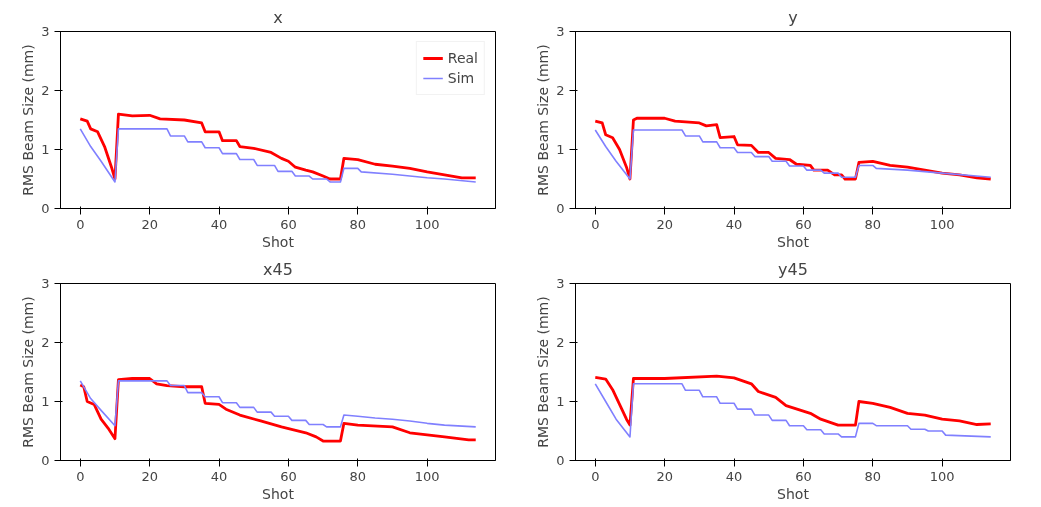 The height and width of the screenshot is (507, 1041). What do you see at coordinates (793, 17) in the screenshot?
I see `chart-title: y` at bounding box center [793, 17].